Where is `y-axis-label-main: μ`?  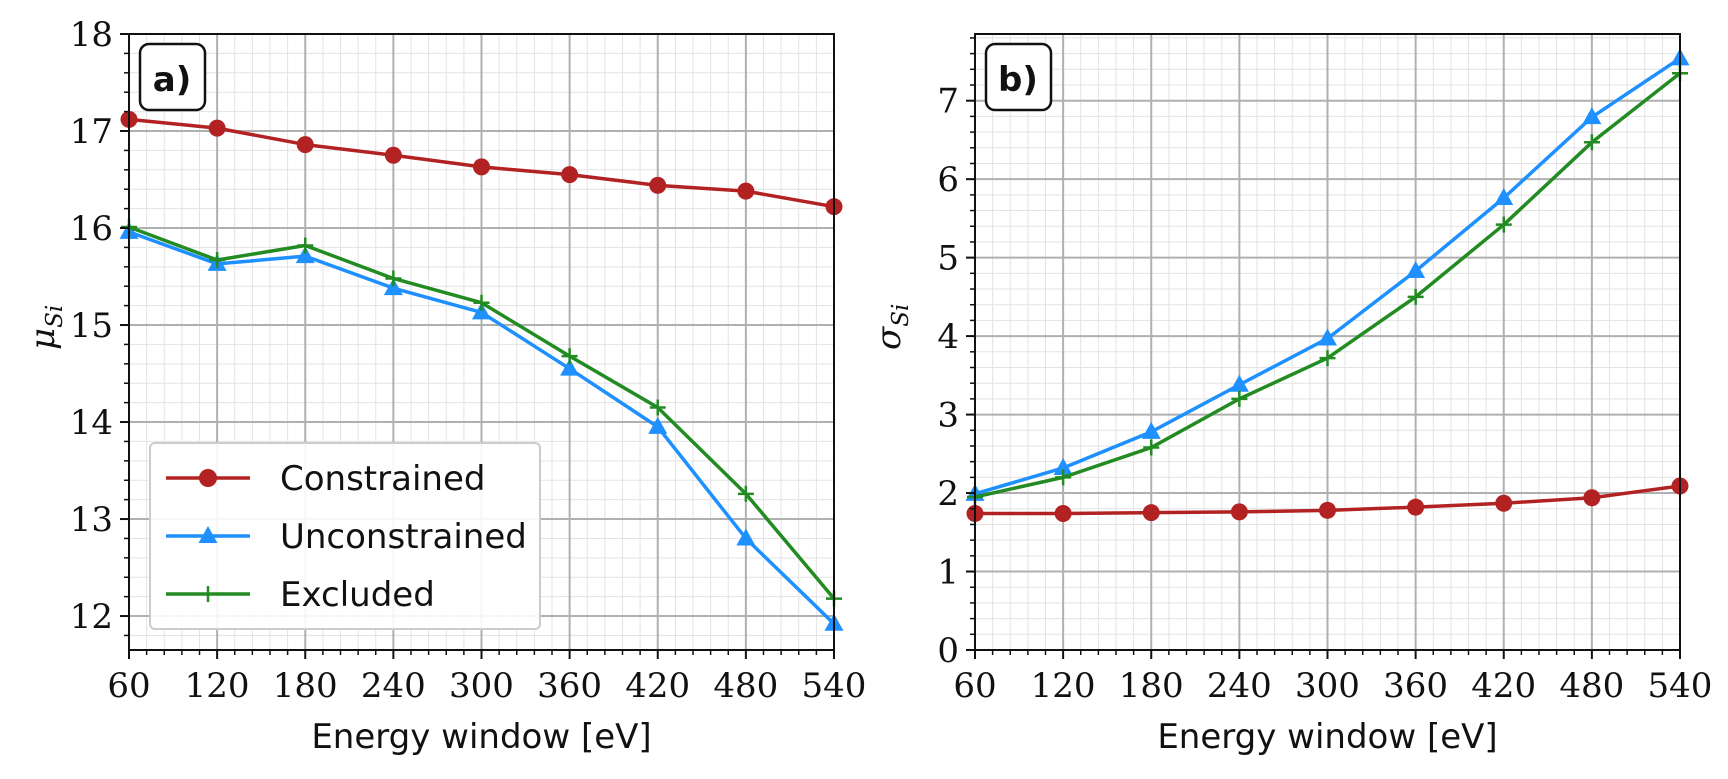 y-axis-label-main: μ is located at coordinates (43, 339).